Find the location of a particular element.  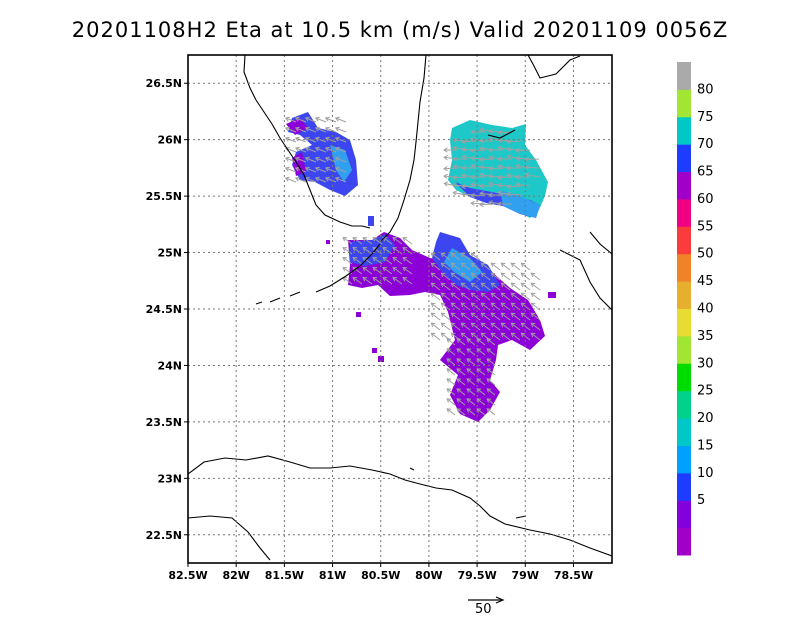

lon-tick-label: 82W is located at coordinates (235, 575).